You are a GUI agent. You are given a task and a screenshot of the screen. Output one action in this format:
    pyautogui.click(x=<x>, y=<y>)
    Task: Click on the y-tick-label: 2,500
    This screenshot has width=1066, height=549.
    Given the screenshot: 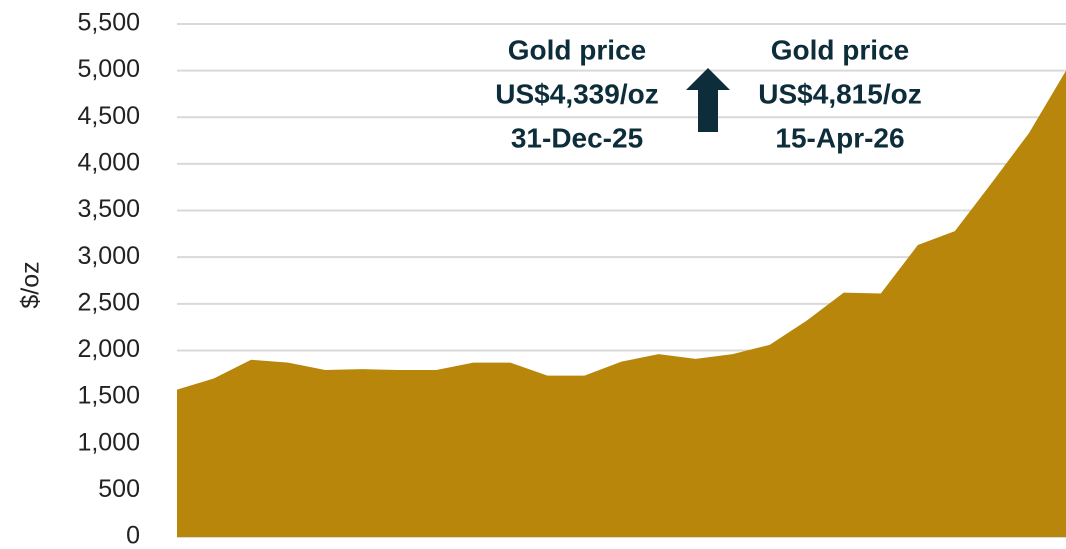 What is the action you would take?
    pyautogui.click(x=108, y=302)
    